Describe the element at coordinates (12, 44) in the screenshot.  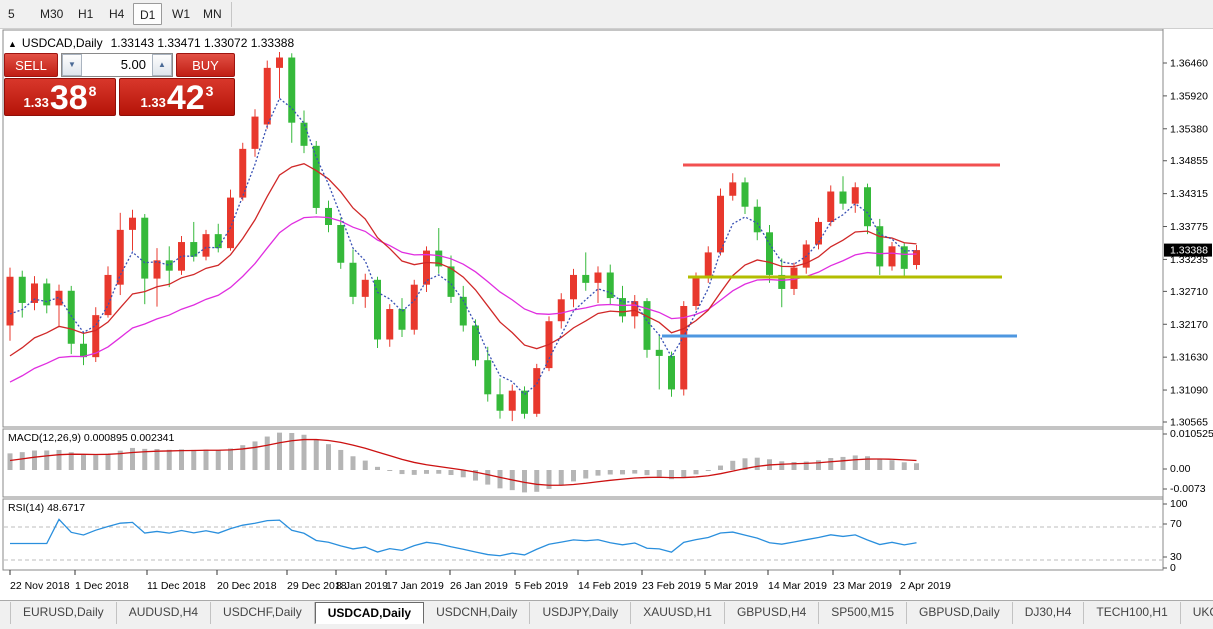
I see `collapse-panel-icon: ▲` at that location.